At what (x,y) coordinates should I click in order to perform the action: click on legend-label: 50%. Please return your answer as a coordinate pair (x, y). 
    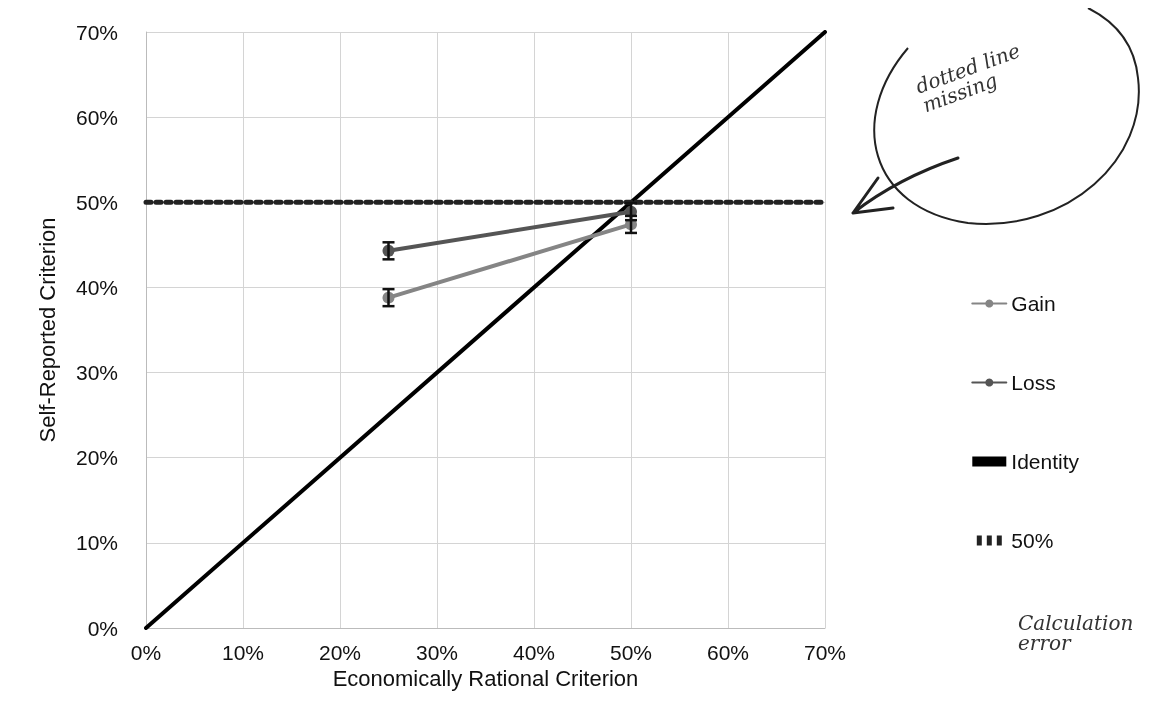
    Looking at the image, I should click on (1032, 540).